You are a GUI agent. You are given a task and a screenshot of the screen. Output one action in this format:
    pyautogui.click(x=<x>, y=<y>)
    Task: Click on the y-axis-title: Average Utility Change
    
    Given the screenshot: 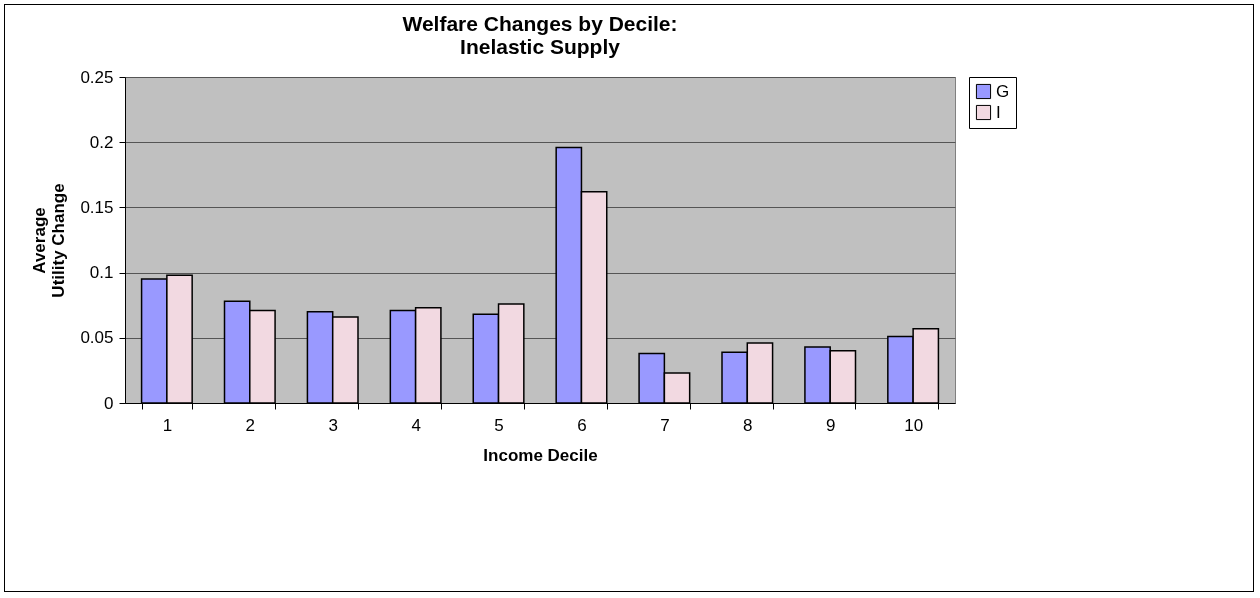 What is the action you would take?
    pyautogui.click(x=49, y=240)
    